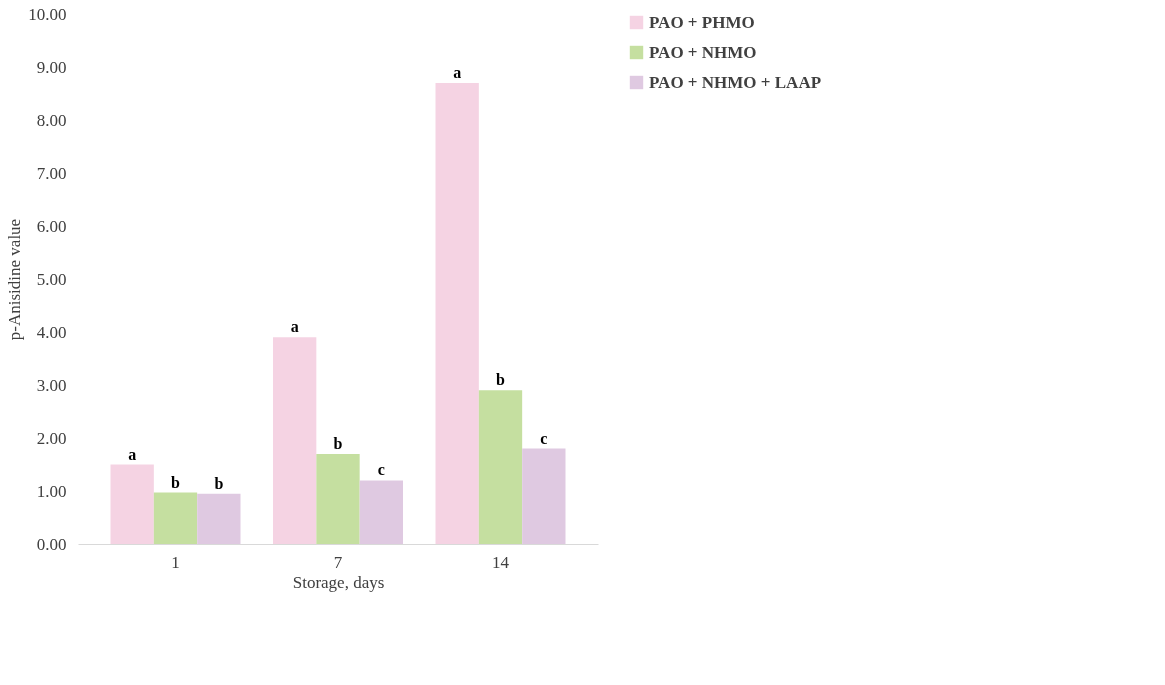 The width and height of the screenshot is (1165, 685). Describe the element at coordinates (51, 491) in the screenshot. I see `y-tick-label: 1.00` at that location.